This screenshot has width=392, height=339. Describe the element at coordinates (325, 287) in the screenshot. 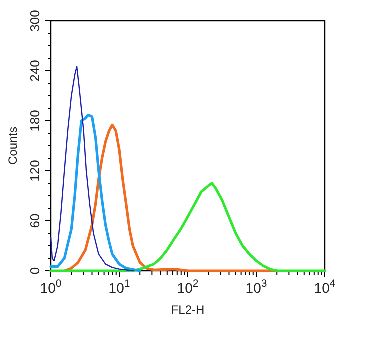

I see `x-tick-label: 10$^{4}$` at that location.